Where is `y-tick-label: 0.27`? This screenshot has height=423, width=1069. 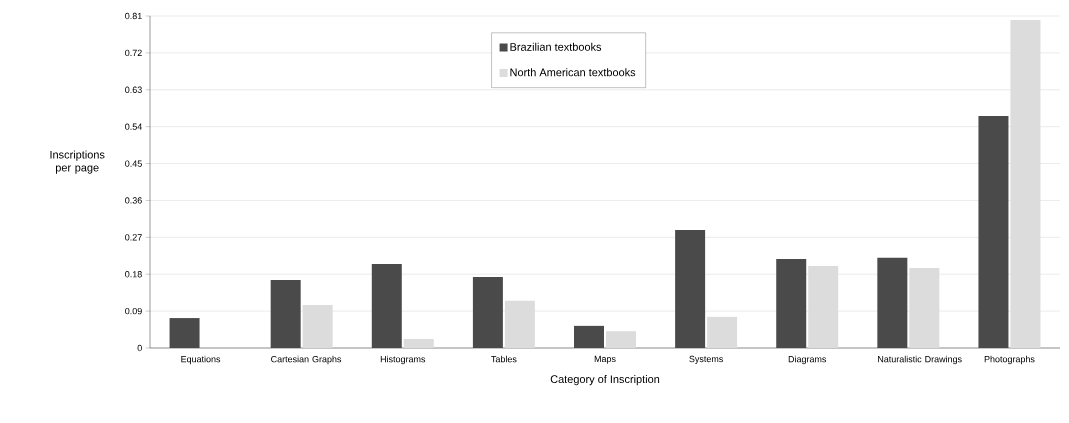 y-tick-label: 0.27 is located at coordinates (133, 237).